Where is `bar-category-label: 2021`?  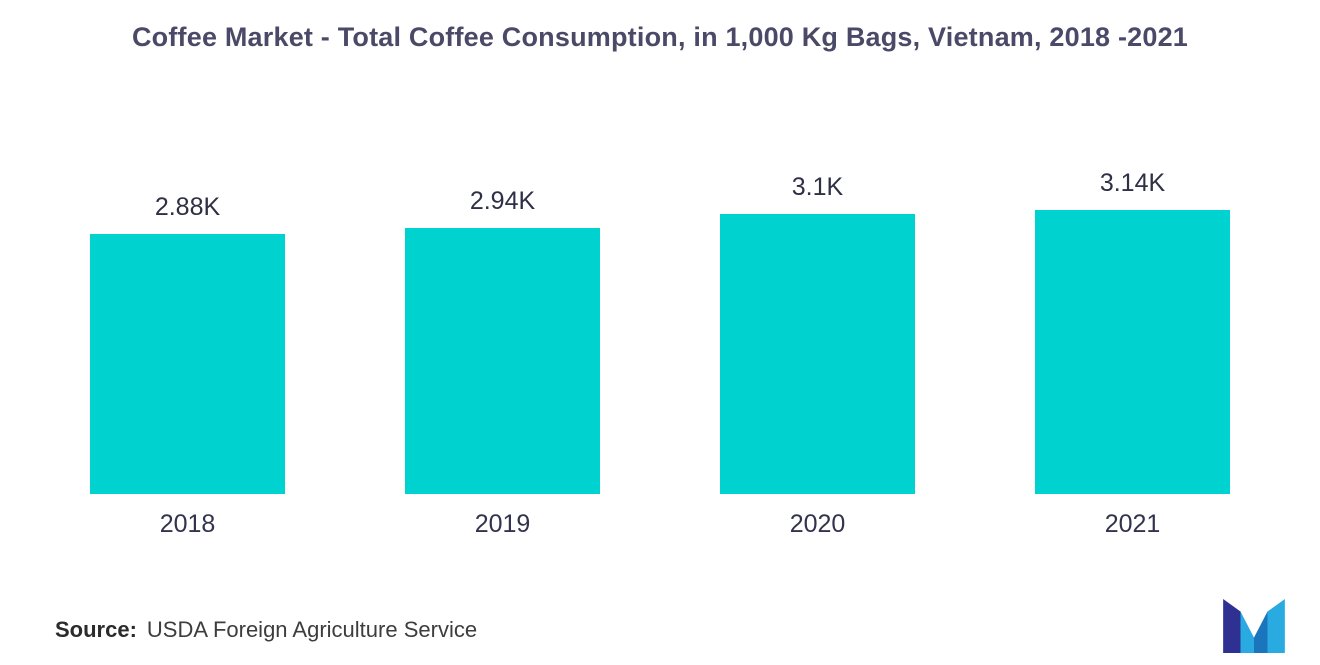 bar-category-label: 2021 is located at coordinates (1132, 524).